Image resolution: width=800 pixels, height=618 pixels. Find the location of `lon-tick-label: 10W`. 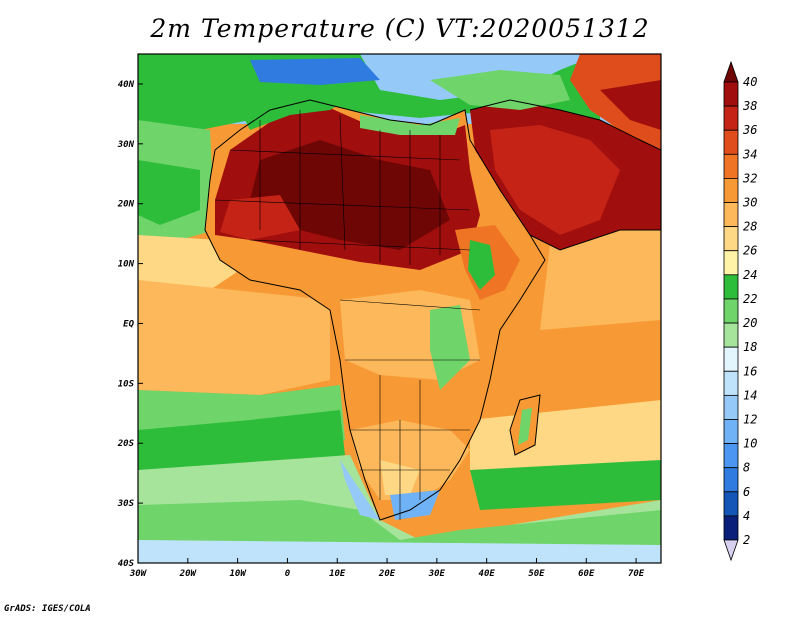

lon-tick-label: 10W is located at coordinates (238, 574).